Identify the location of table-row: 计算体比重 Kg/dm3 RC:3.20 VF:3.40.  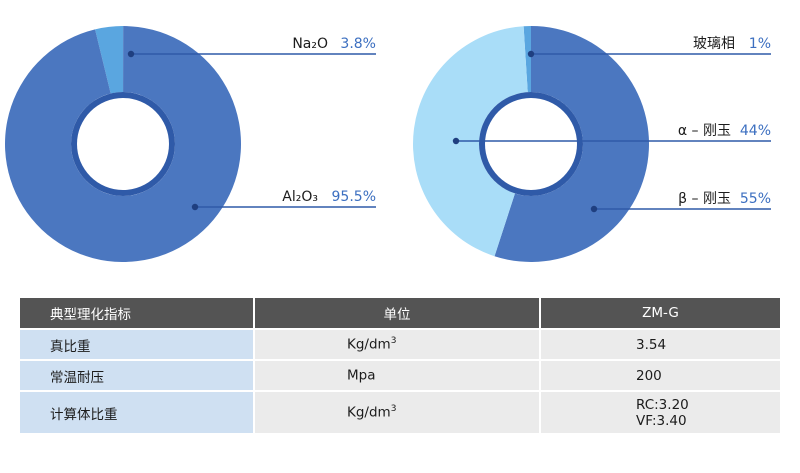
(400, 411).